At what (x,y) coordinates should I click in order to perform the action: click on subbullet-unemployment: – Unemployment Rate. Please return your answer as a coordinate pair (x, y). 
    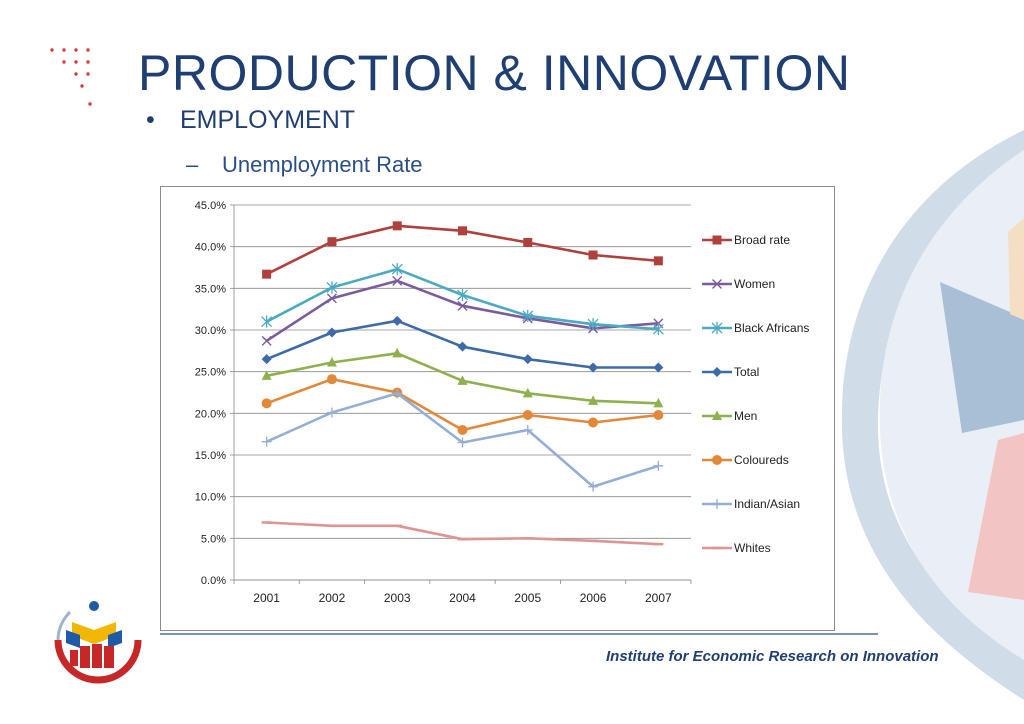
    Looking at the image, I should click on (304, 165).